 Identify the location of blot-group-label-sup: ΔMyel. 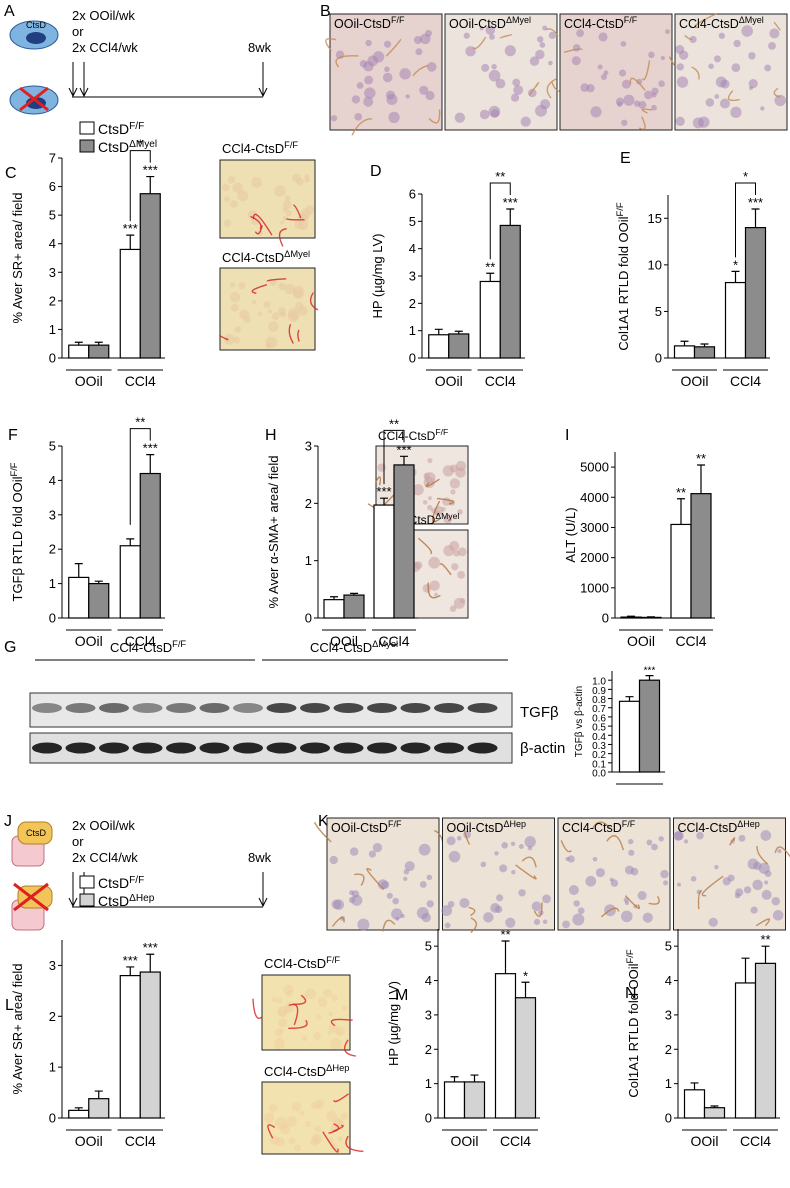
(385, 644).